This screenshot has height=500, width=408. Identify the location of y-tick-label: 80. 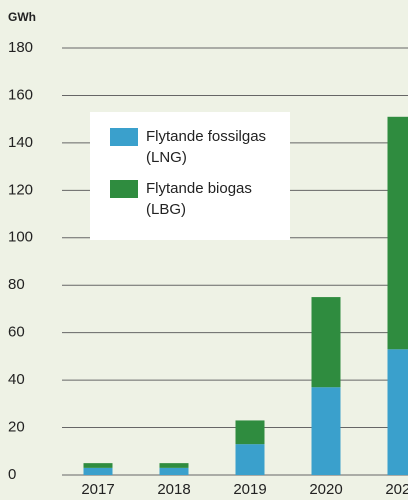
(16, 284).